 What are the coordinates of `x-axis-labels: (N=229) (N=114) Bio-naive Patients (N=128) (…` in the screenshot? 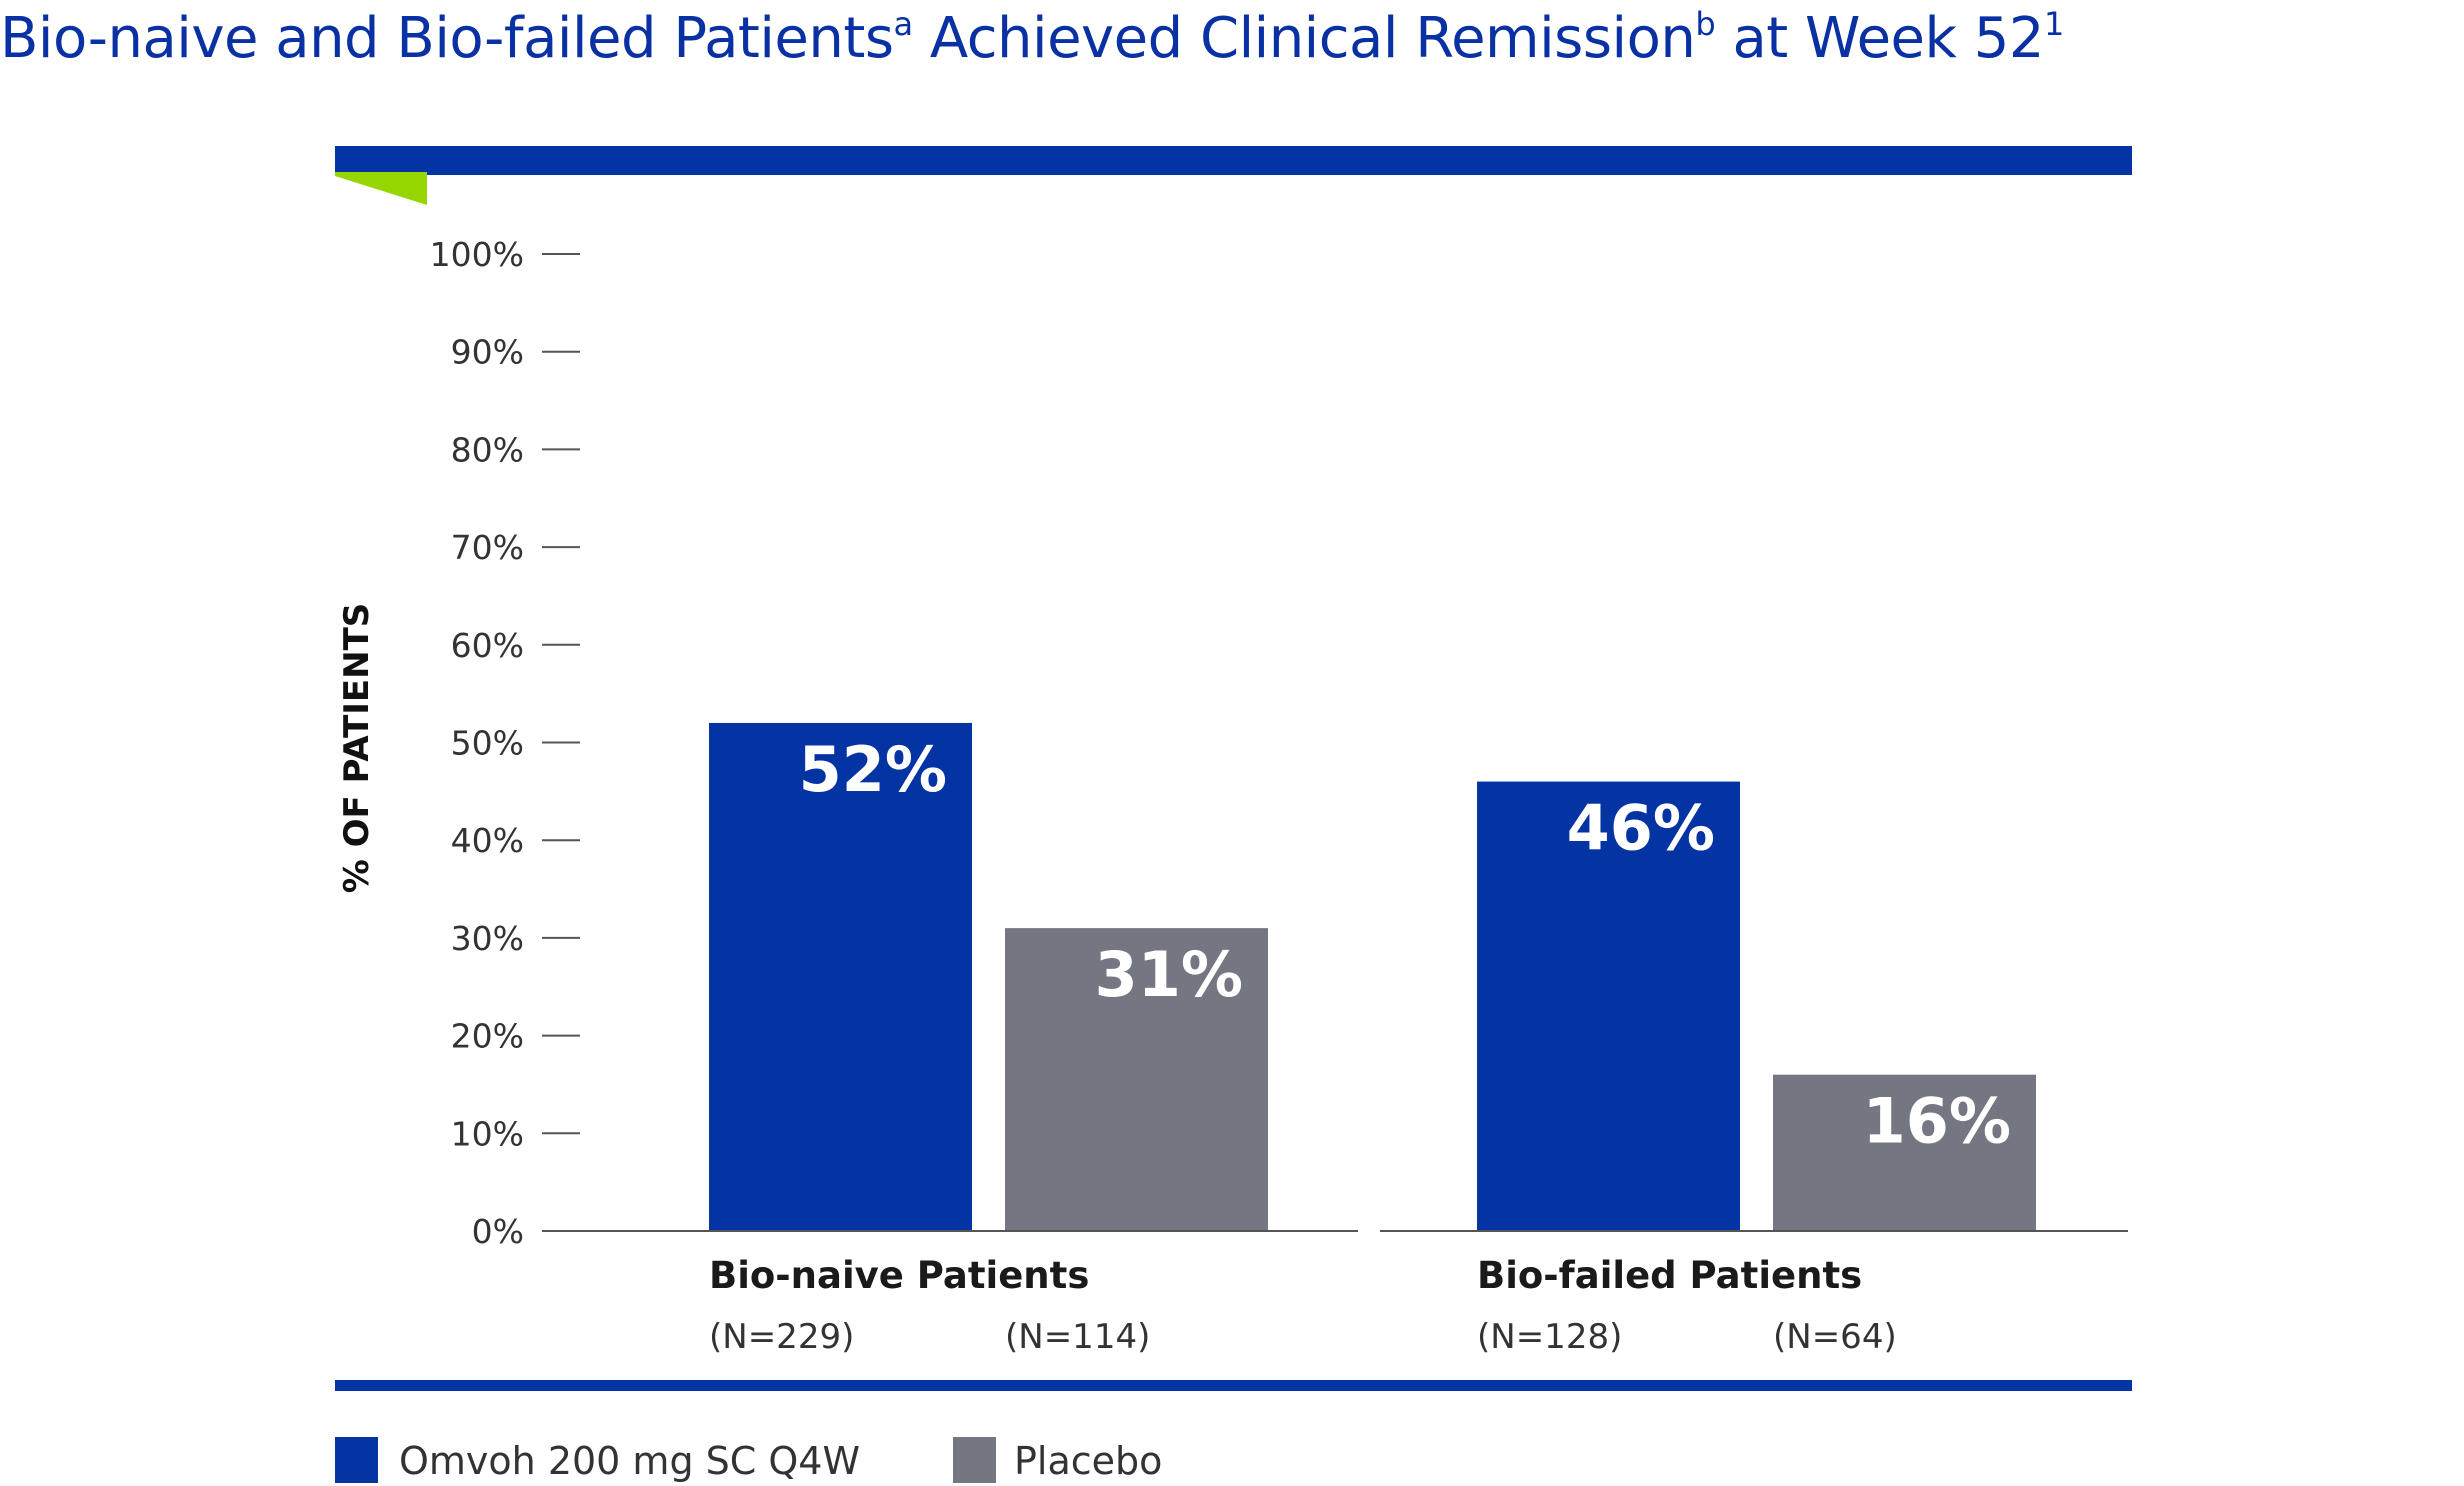 It's located at (1303, 1305).